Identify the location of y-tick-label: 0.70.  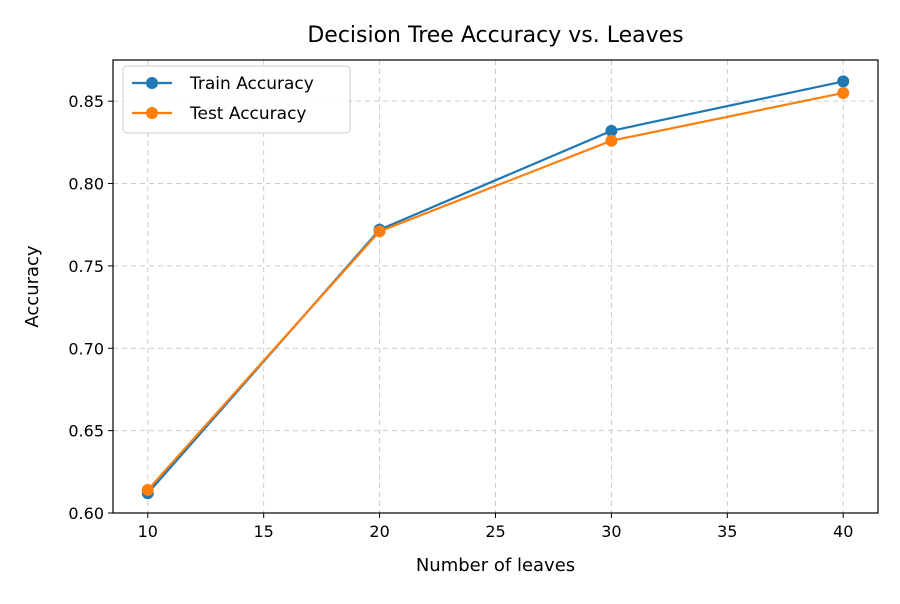
(86, 348).